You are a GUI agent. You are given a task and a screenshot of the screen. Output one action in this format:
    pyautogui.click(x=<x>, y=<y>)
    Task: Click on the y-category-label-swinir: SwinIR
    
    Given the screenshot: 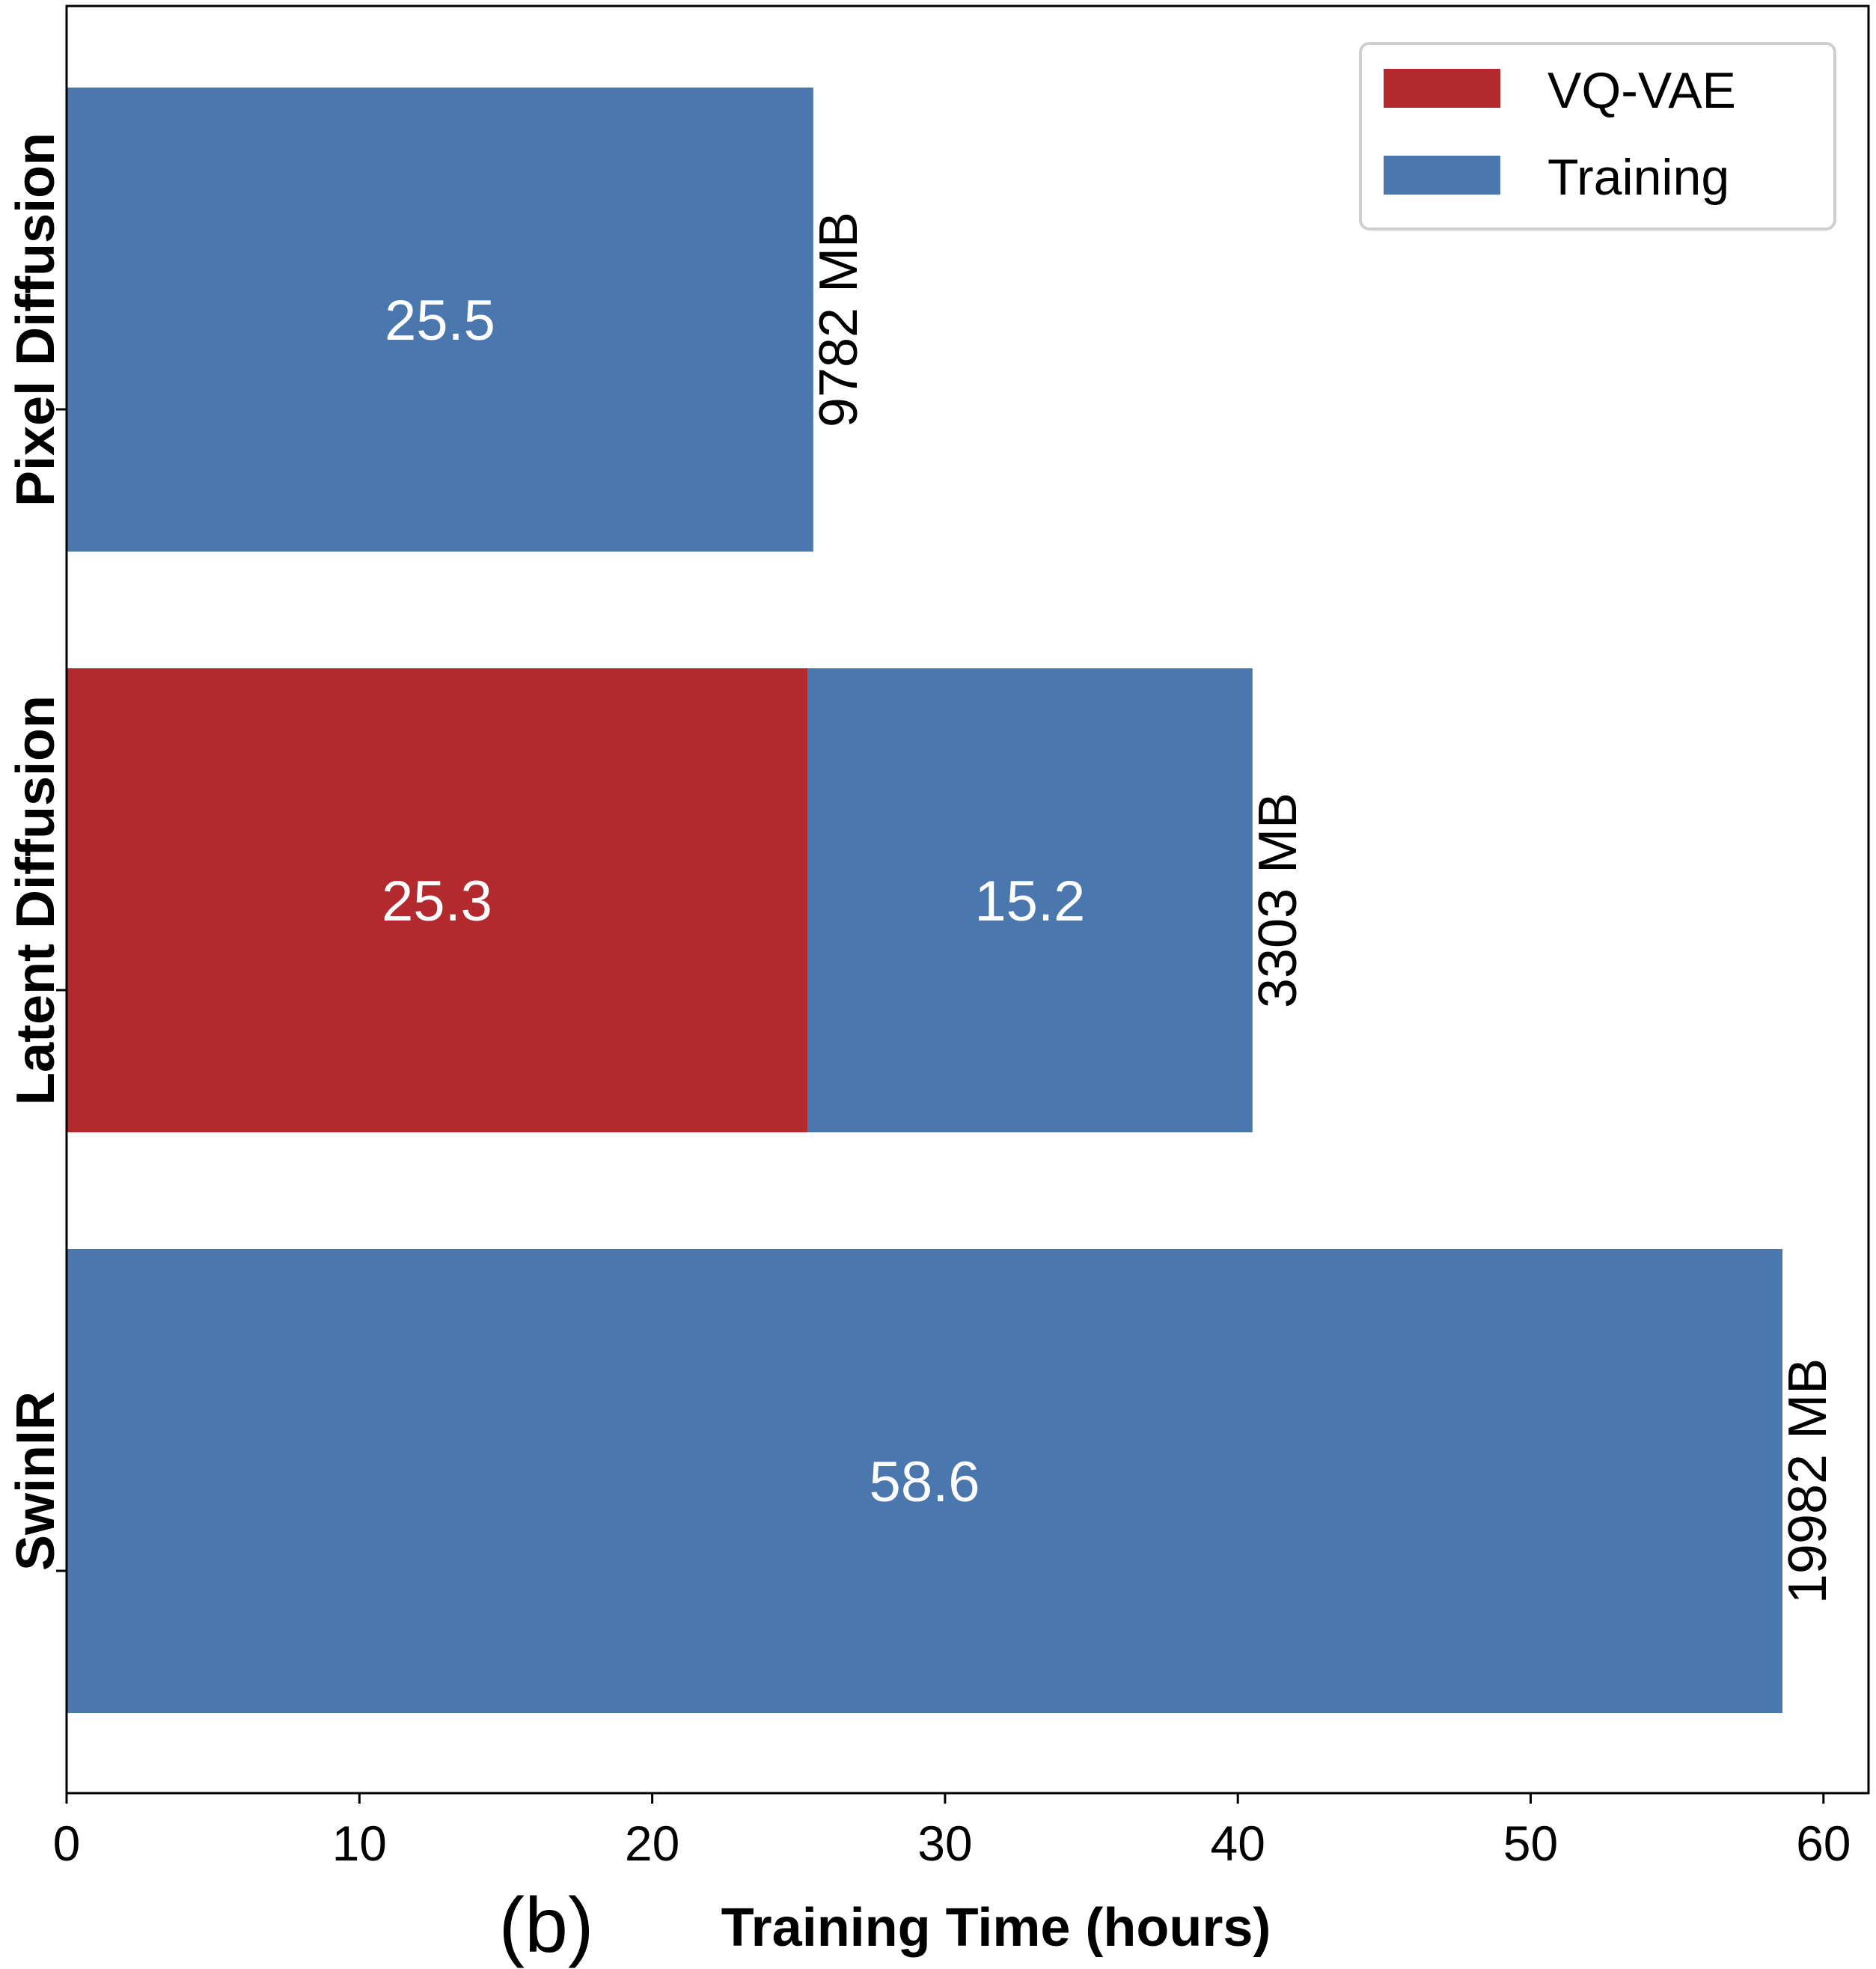 What is the action you would take?
    pyautogui.click(x=36, y=1481)
    